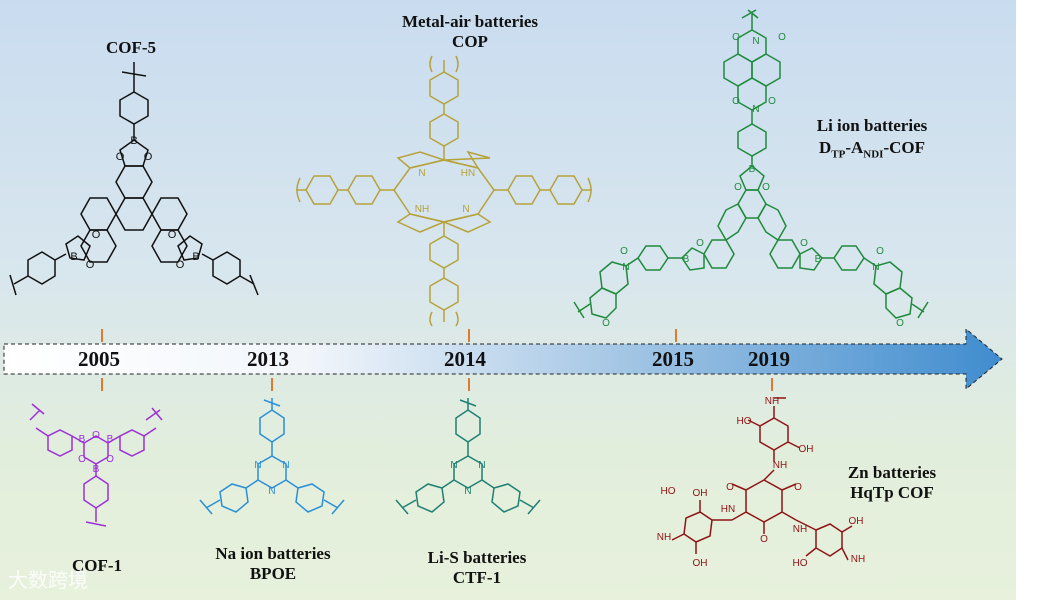 Image resolution: width=1040 pixels, height=600 pixels. Describe the element at coordinates (421, 173) in the screenshot. I see `cop-n-1: N` at that location.